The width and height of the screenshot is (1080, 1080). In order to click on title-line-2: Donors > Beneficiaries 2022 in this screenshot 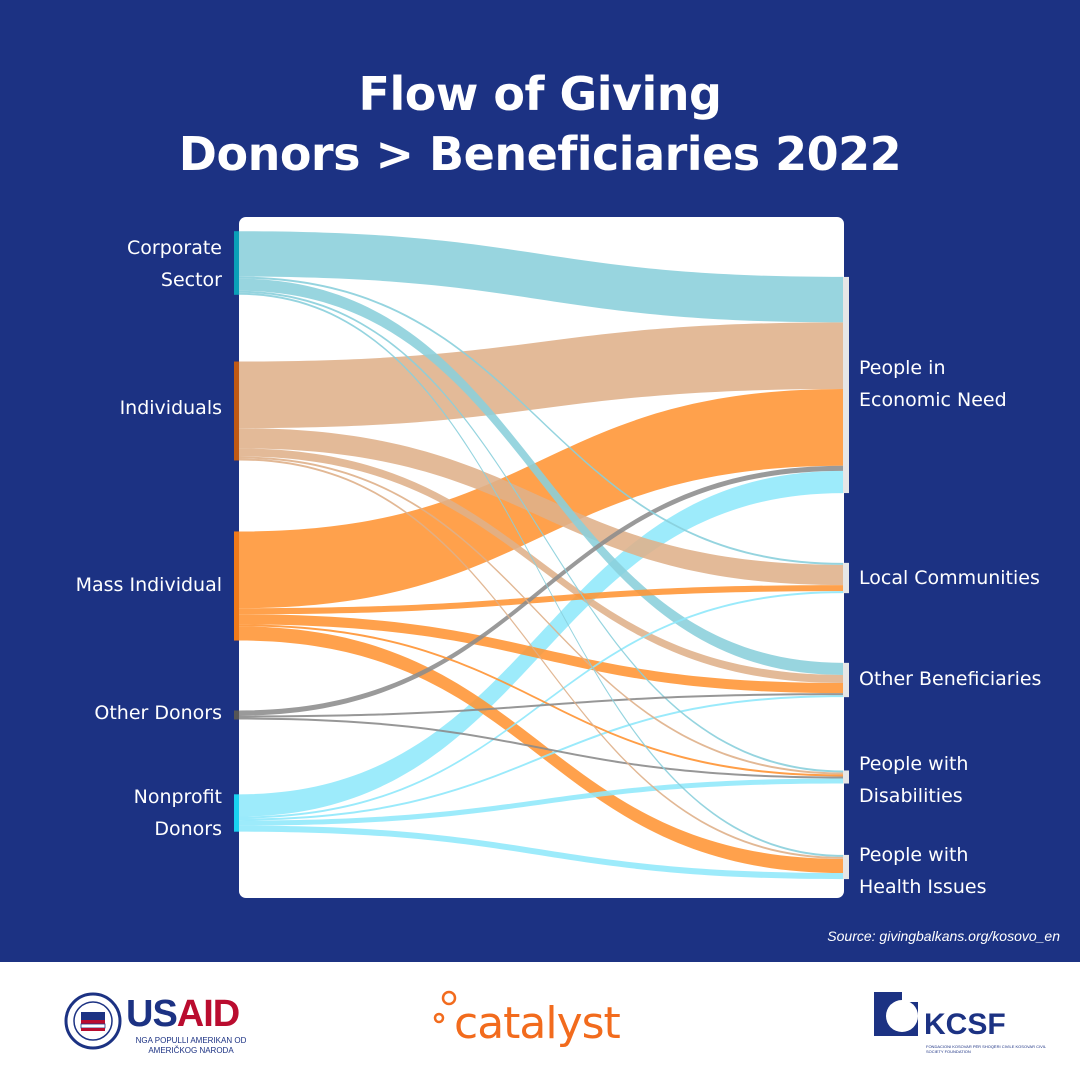, I will do `click(540, 154)`.